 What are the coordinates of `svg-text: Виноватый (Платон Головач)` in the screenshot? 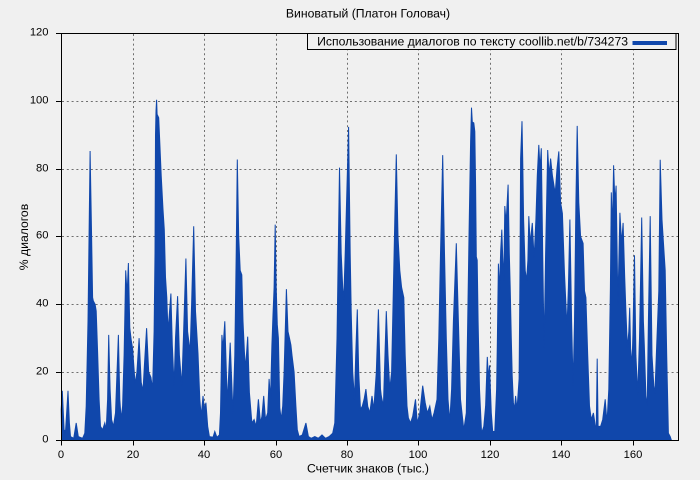 It's located at (368, 14).